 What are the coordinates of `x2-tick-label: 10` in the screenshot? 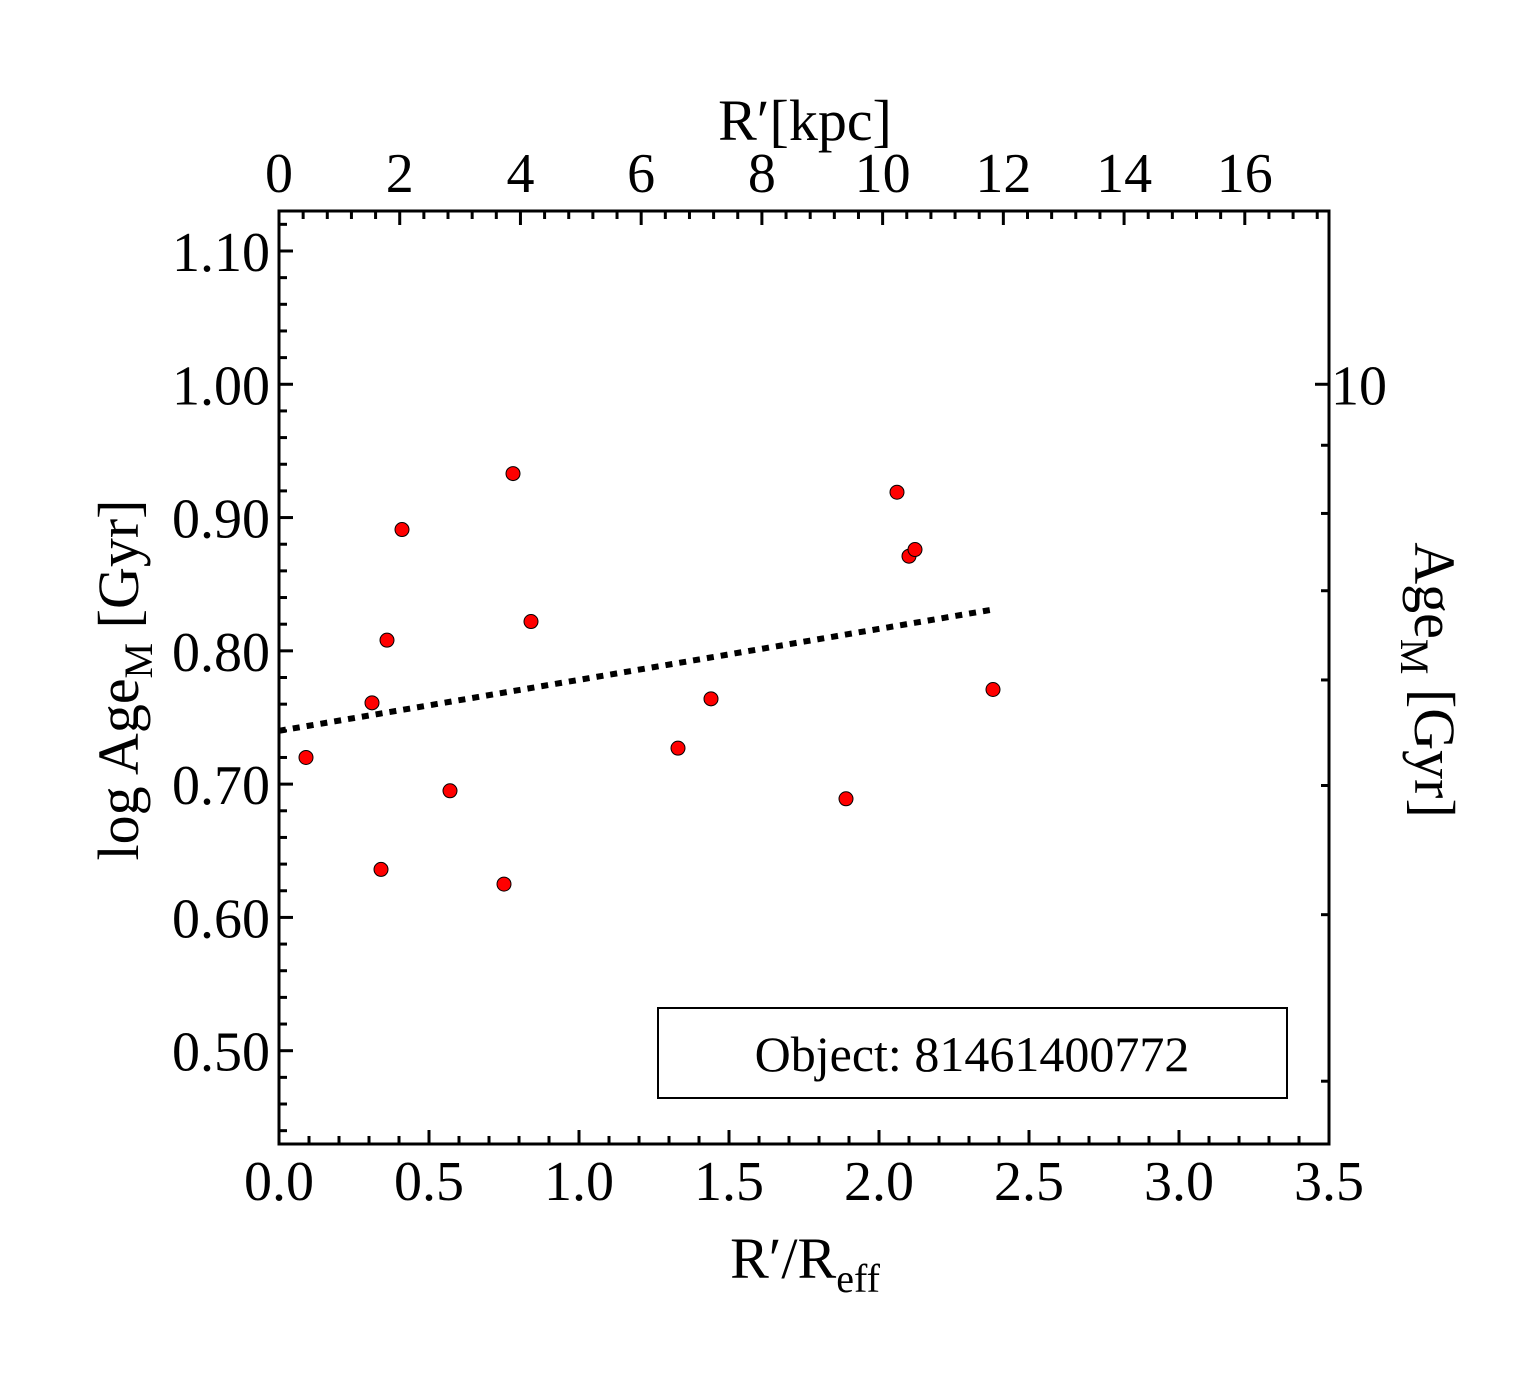 It's located at (883, 174).